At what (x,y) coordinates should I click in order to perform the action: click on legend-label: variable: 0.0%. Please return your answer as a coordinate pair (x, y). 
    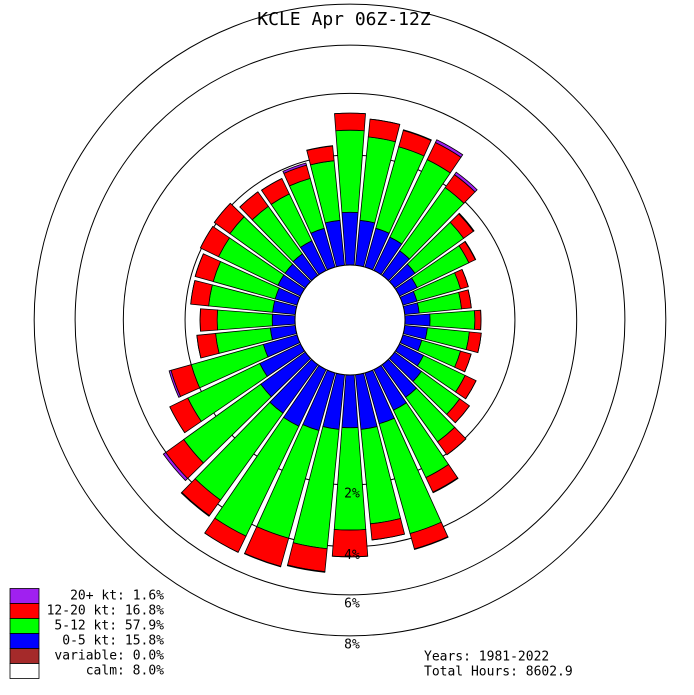
    Looking at the image, I should click on (109, 656).